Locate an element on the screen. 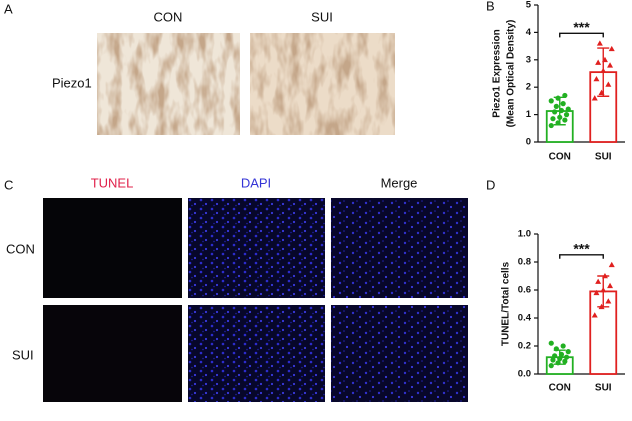  y-tick-label: 1.0 is located at coordinates (524, 234).